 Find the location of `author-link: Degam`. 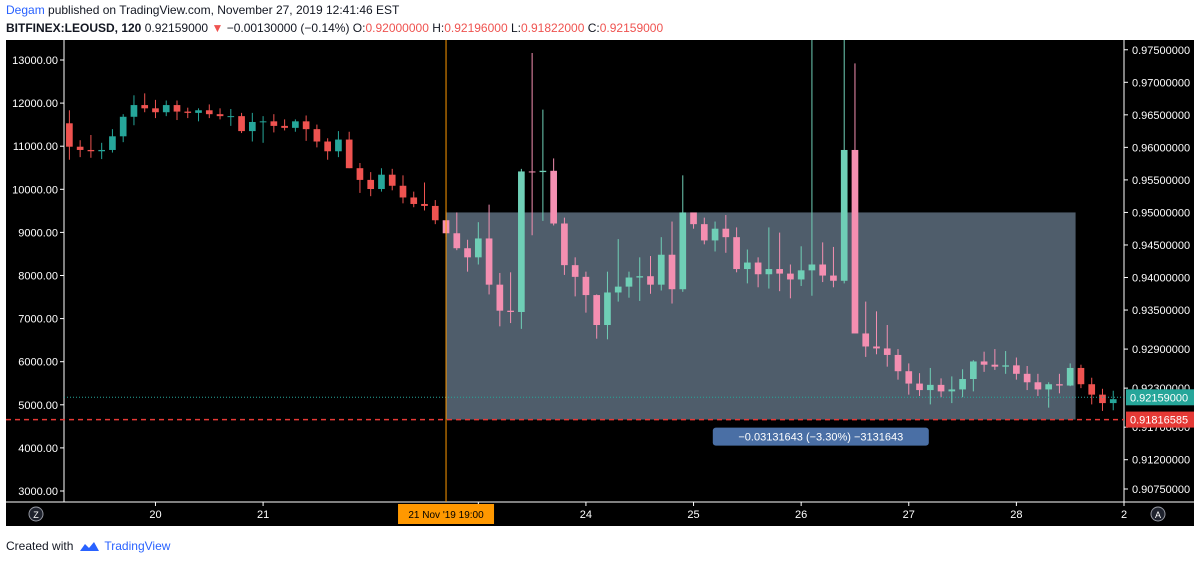

author-link: Degam is located at coordinates (25, 10).